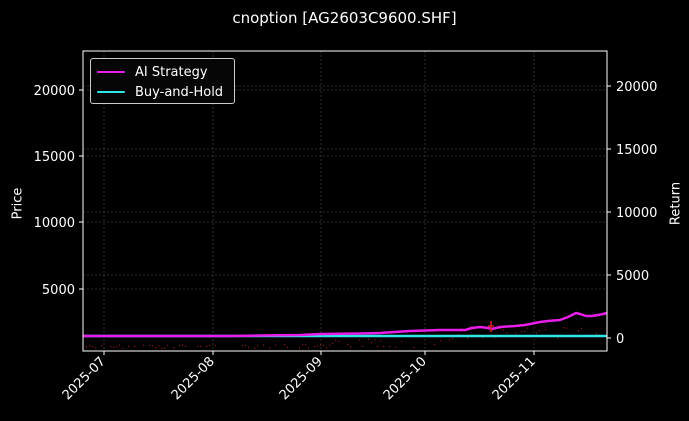  Describe the element at coordinates (193, 378) in the screenshot. I see `x-tick-label: 2025-08` at that location.